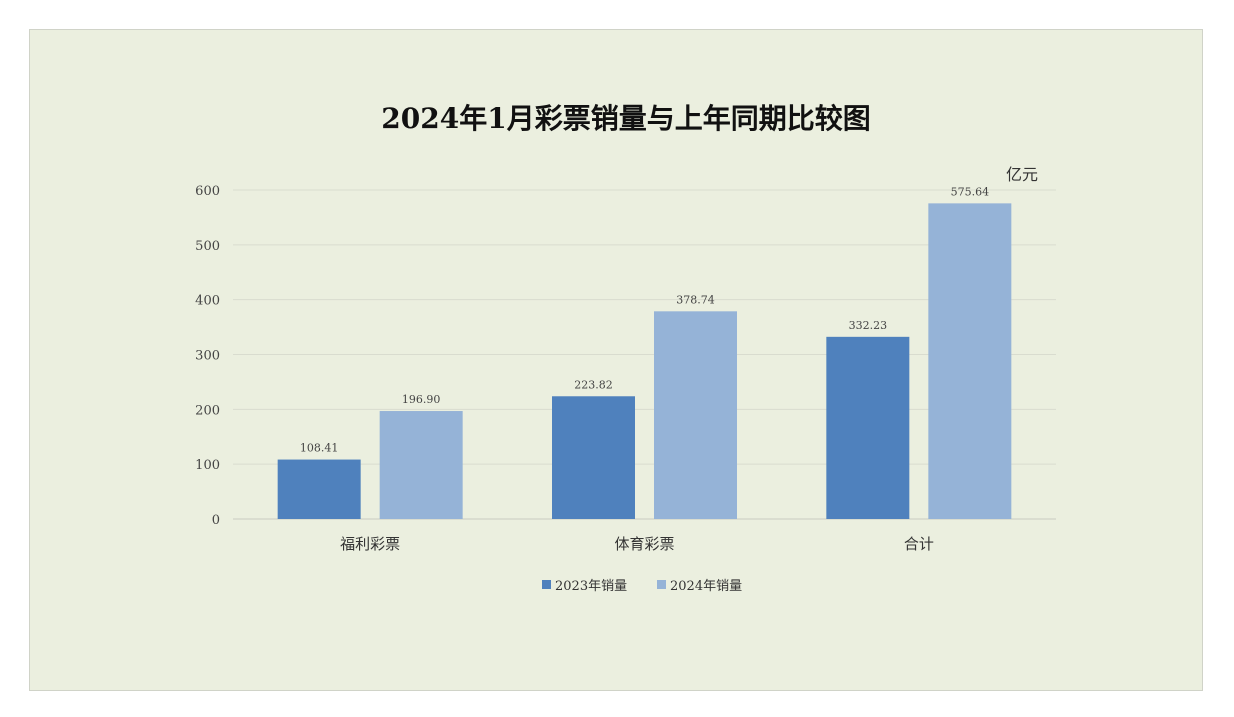 The height and width of the screenshot is (717, 1234). Describe the element at coordinates (591, 586) in the screenshot. I see `legend-label: 2023年销量` at that location.